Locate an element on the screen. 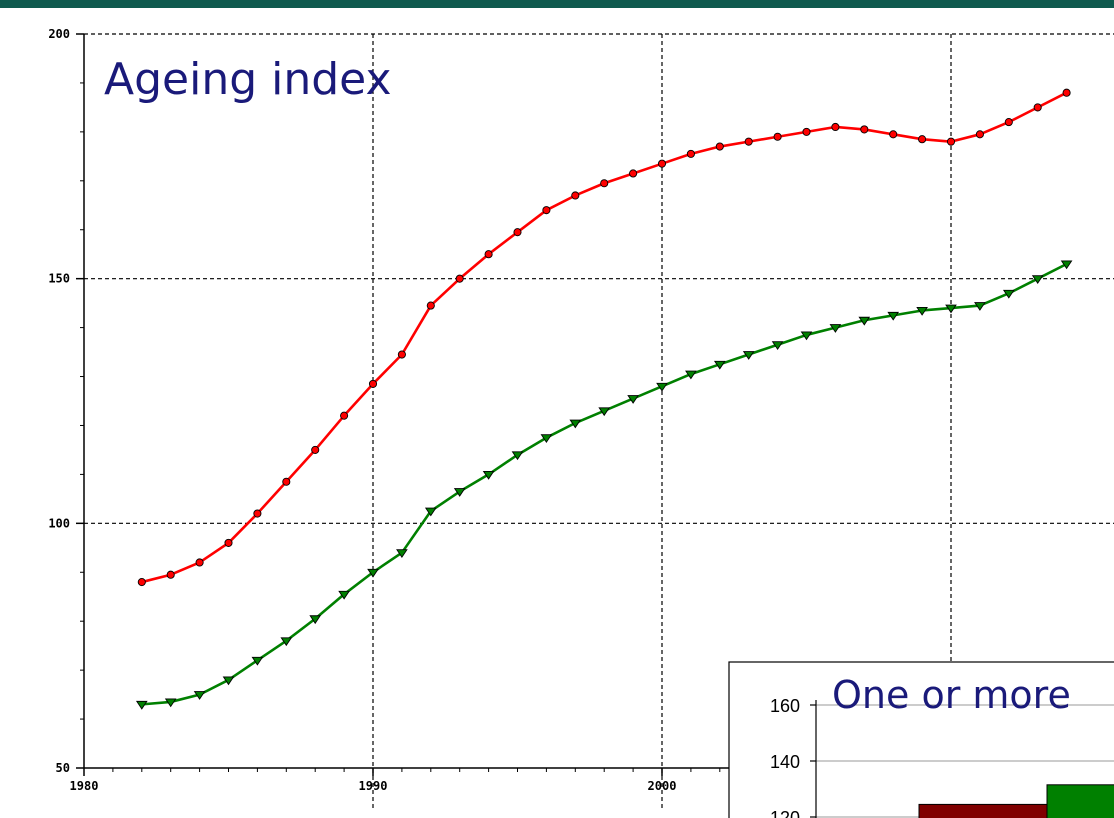 This screenshot has width=1114, height=818. chart-title: Ageing index is located at coordinates (248, 79).